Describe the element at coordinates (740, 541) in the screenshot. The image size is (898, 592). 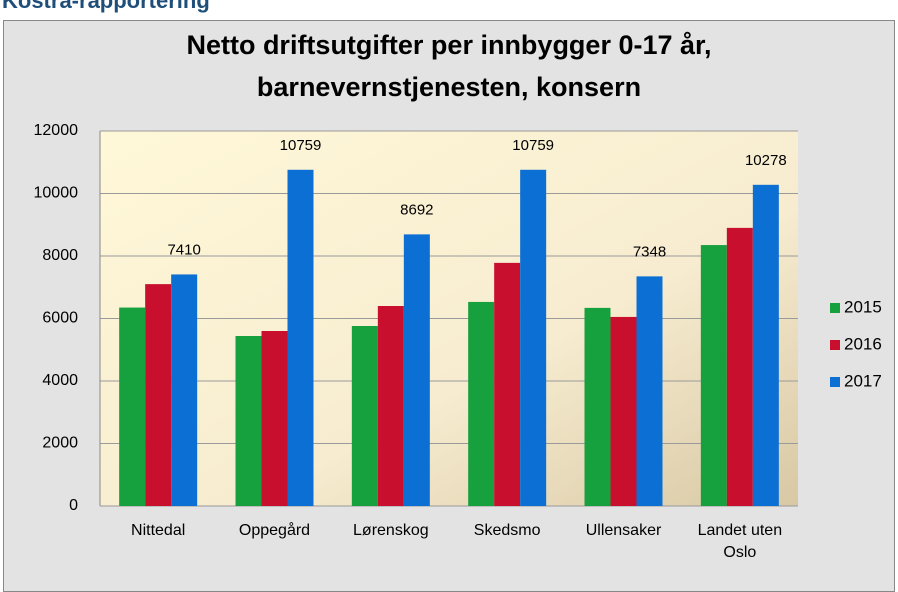
I see `x-tick-label: Landet uten Oslo` at that location.